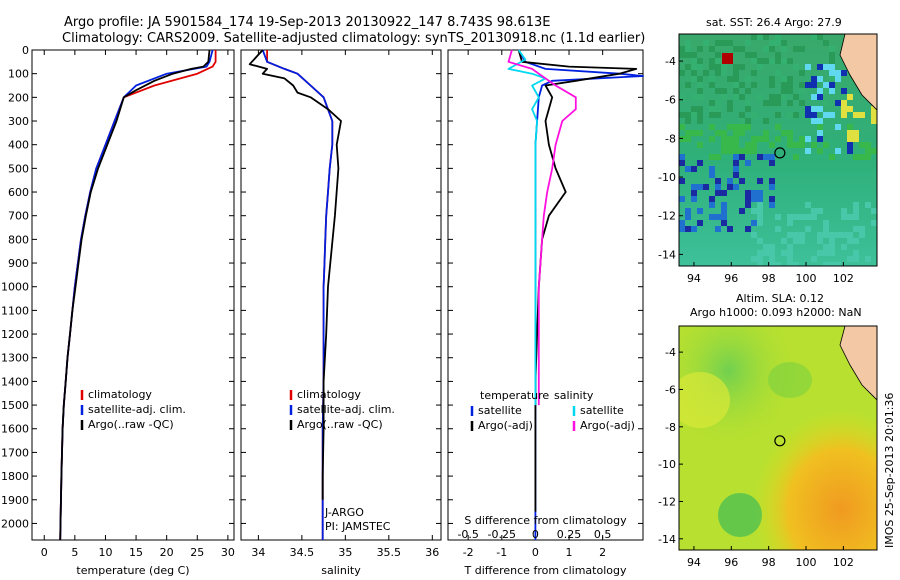 The image size is (900, 580). What do you see at coordinates (340, 424) in the screenshot?
I see `legend-entry: Argo(..raw -QC)` at bounding box center [340, 424].